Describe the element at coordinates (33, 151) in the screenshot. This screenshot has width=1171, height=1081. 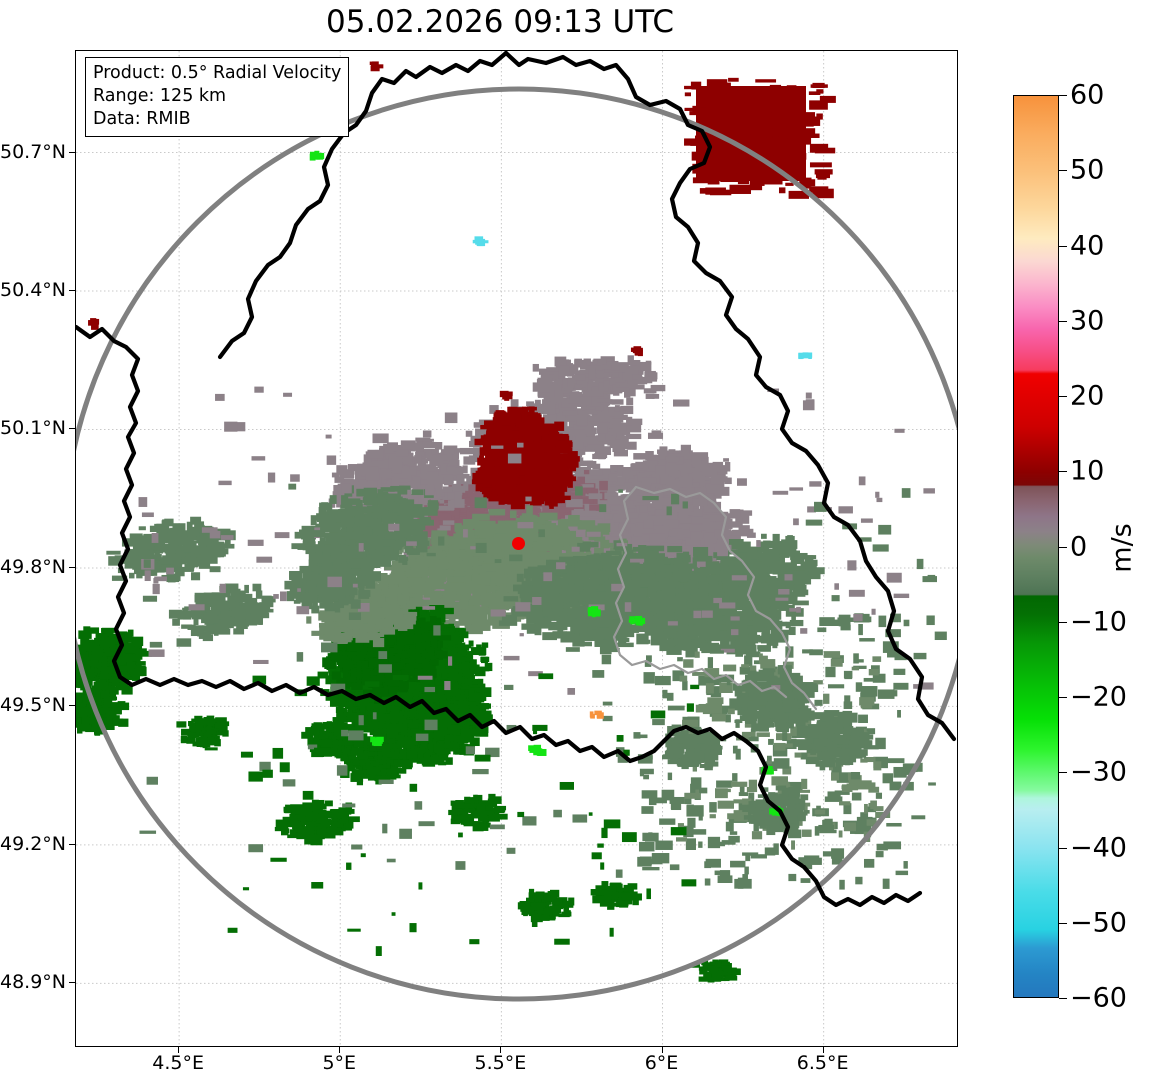
I see `y-axis-tick-label: 50.7°N` at that location.